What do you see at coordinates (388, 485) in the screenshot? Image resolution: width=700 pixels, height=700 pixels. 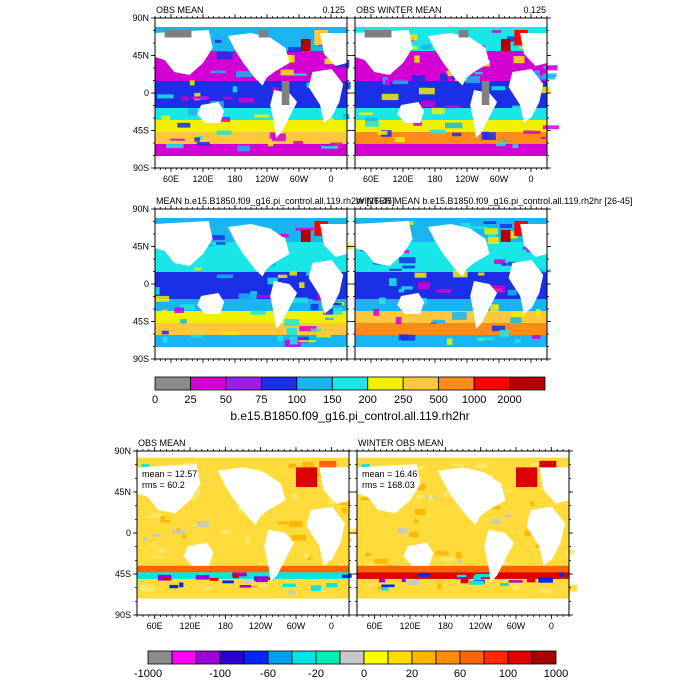 I see `stat-rms: rms = 168.03` at bounding box center [388, 485].